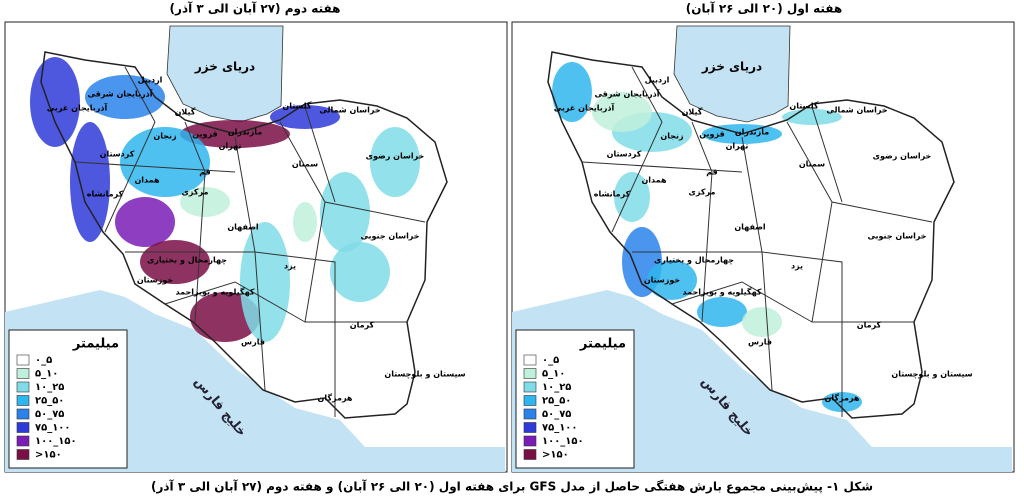 The width and height of the screenshot is (1024, 502). Describe the element at coordinates (117, 154) in the screenshot. I see `province-label: کردستان` at that location.